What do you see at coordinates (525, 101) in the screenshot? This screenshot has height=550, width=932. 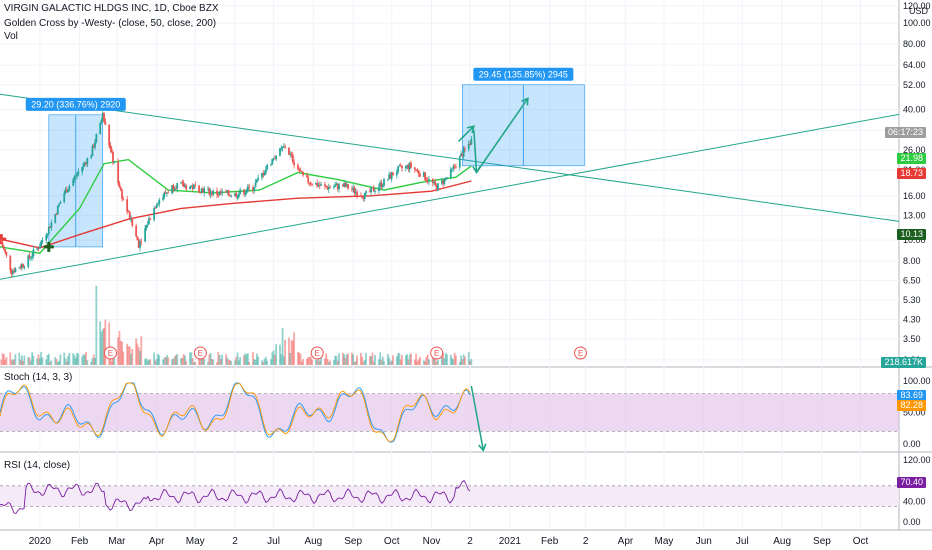 I see `projection-arrowhead` at bounding box center [525, 101].